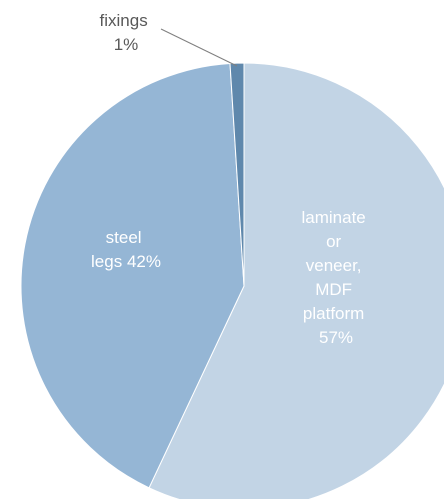  Describe the element at coordinates (333, 241) in the screenshot. I see `laminate-label-line: or` at that location.